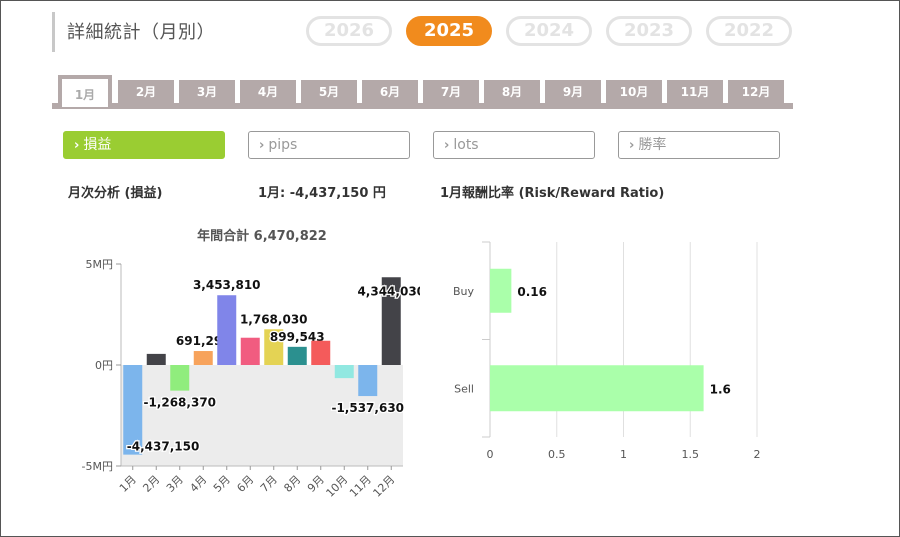 The width and height of the screenshot is (900, 537). What do you see at coordinates (292, 484) in the screenshot?
I see `x-tick-label: 8月` at bounding box center [292, 484].